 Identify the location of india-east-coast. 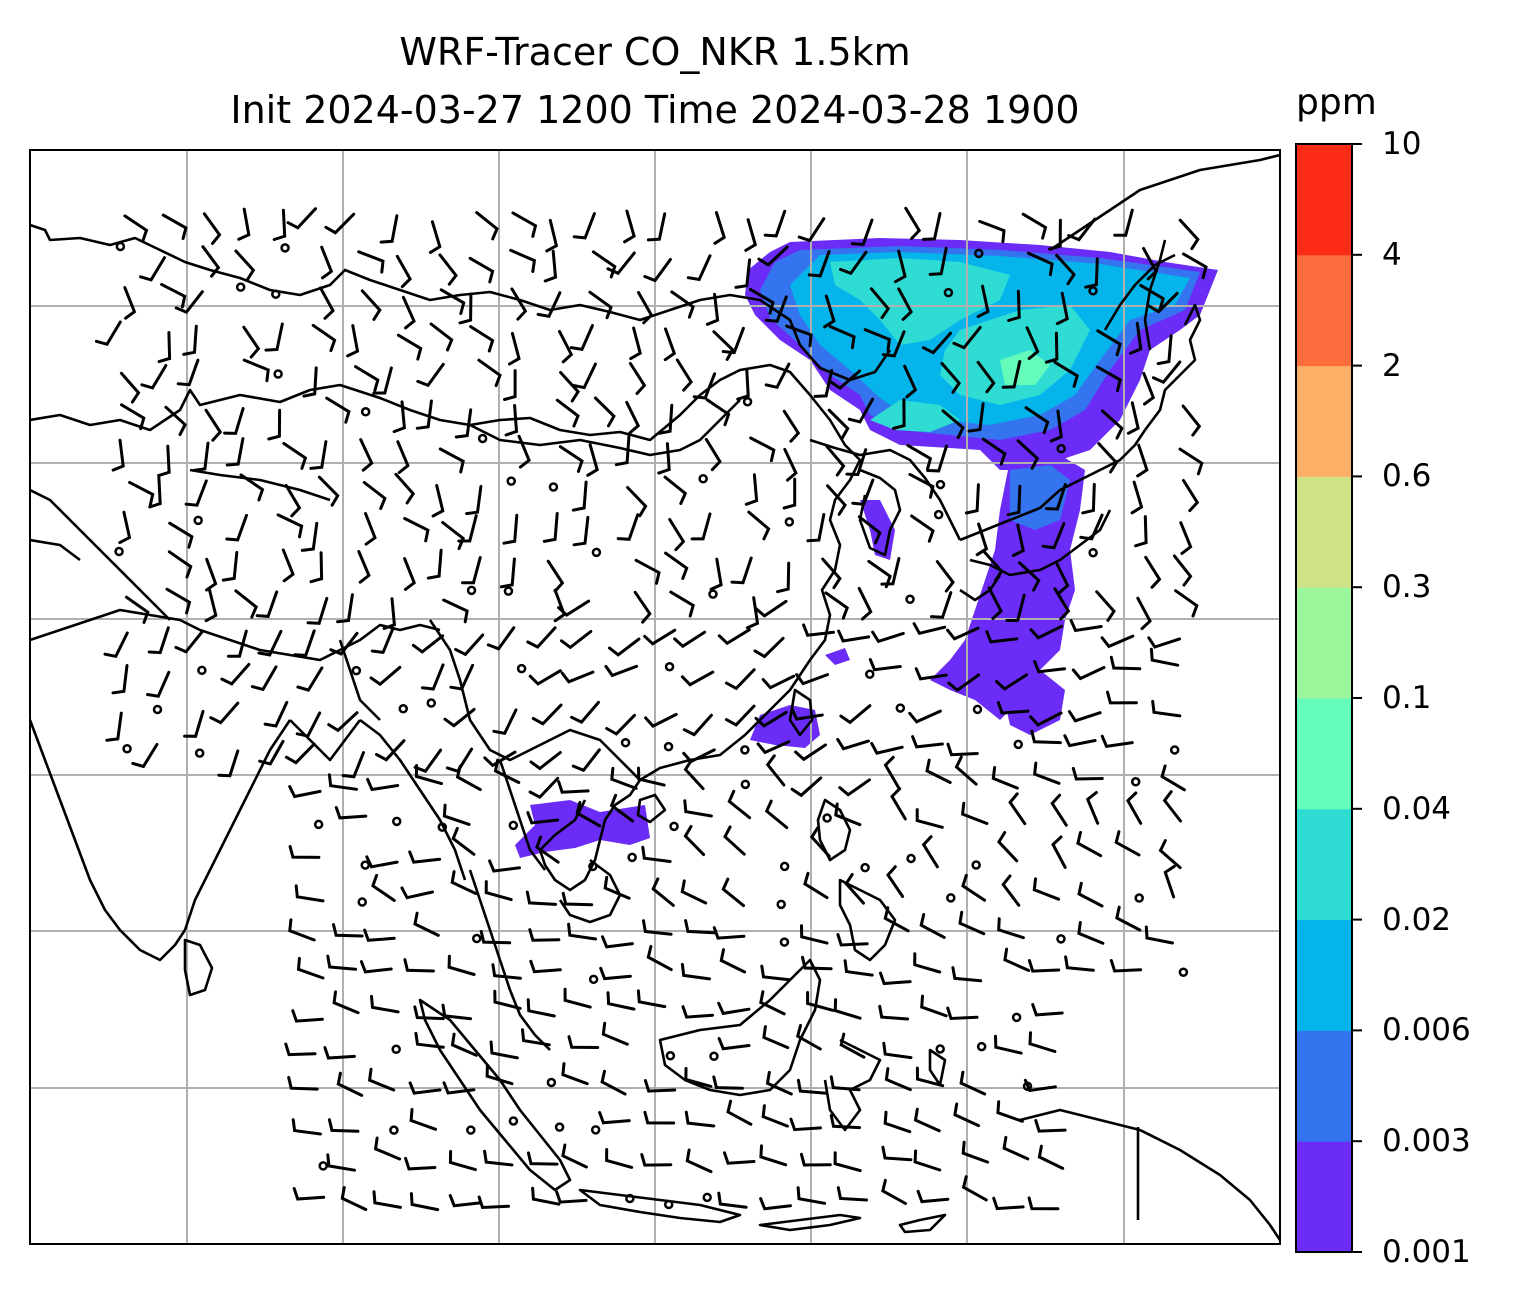
(237, 825).